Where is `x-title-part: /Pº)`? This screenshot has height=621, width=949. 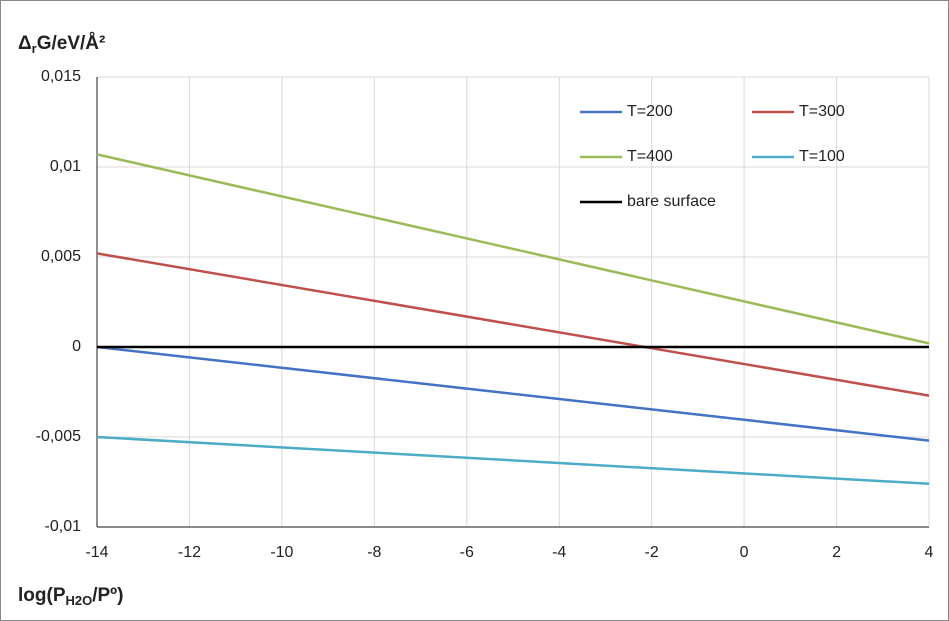 x-title-part: /Pº) is located at coordinates (107, 595).